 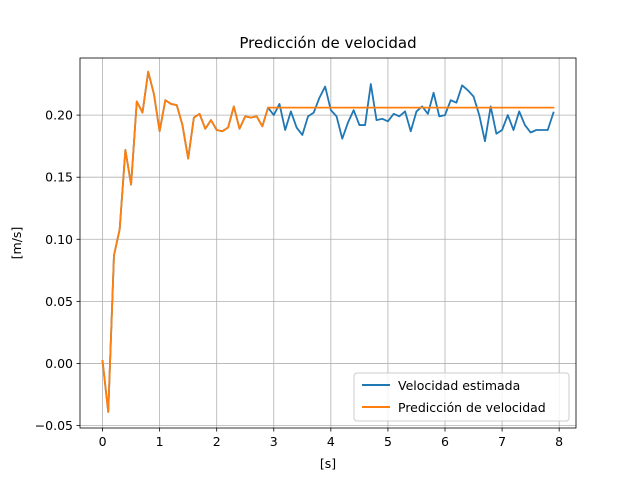 I want to click on x-tick-label: 2, so click(x=217, y=441).